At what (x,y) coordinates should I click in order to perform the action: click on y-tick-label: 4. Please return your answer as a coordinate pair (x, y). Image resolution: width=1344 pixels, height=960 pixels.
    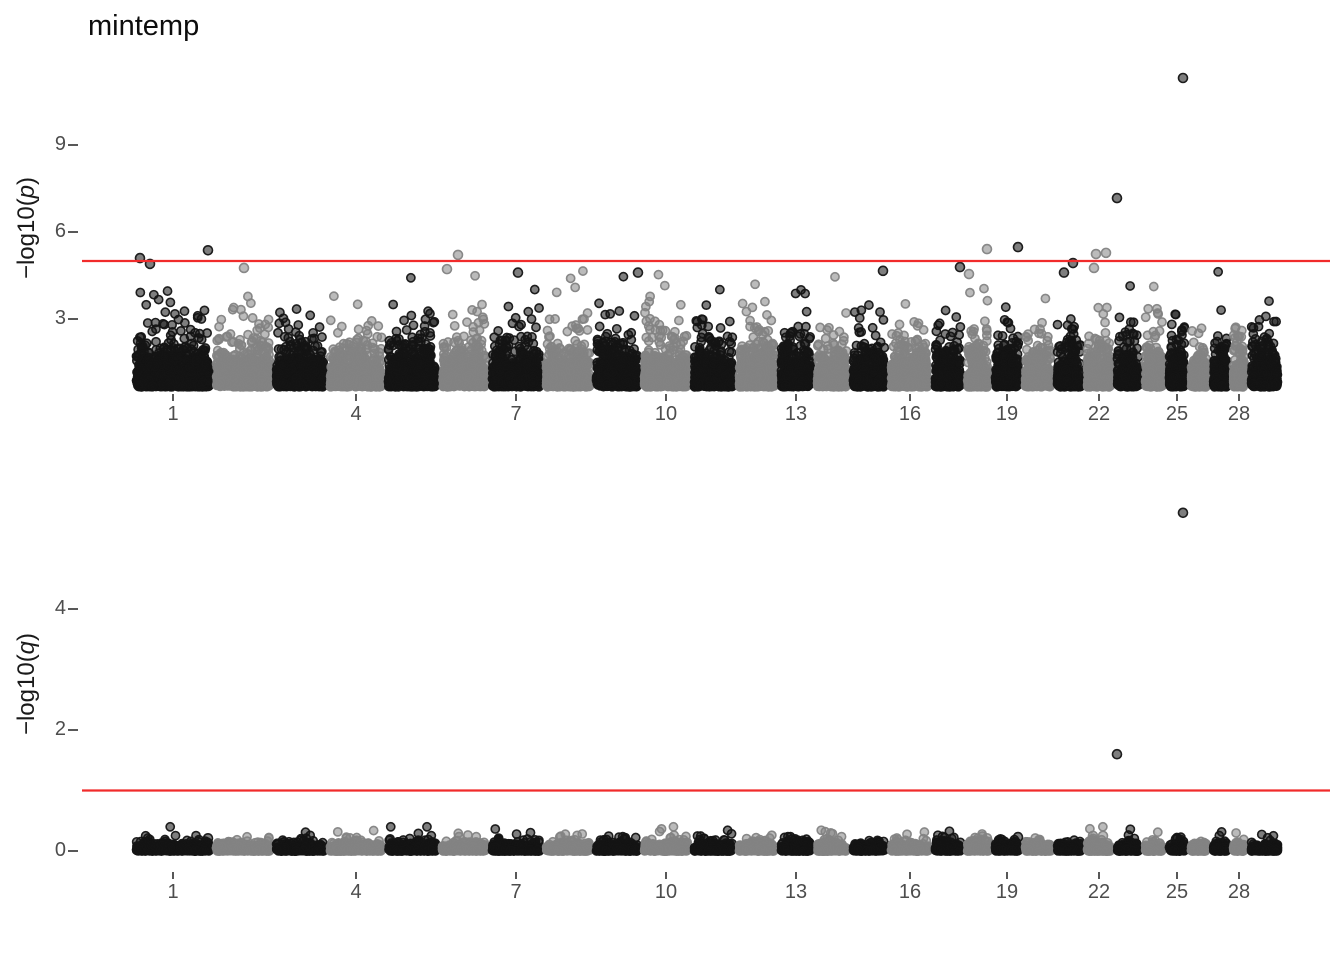
    Looking at the image, I should click on (60, 608).